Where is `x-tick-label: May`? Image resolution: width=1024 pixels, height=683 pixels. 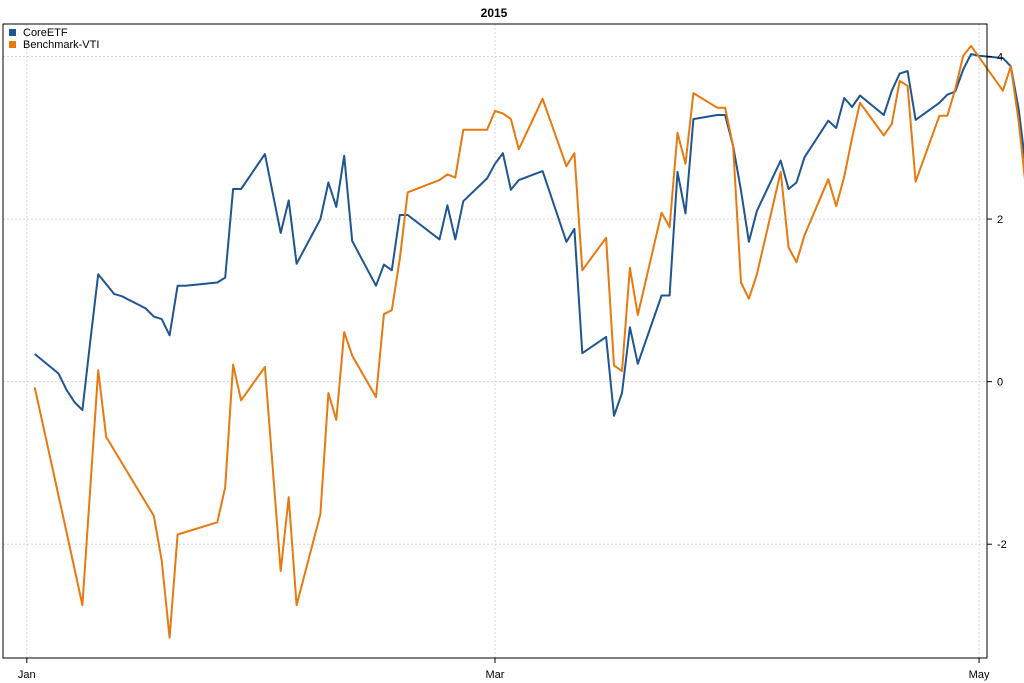
x-tick-label: May is located at coordinates (979, 675).